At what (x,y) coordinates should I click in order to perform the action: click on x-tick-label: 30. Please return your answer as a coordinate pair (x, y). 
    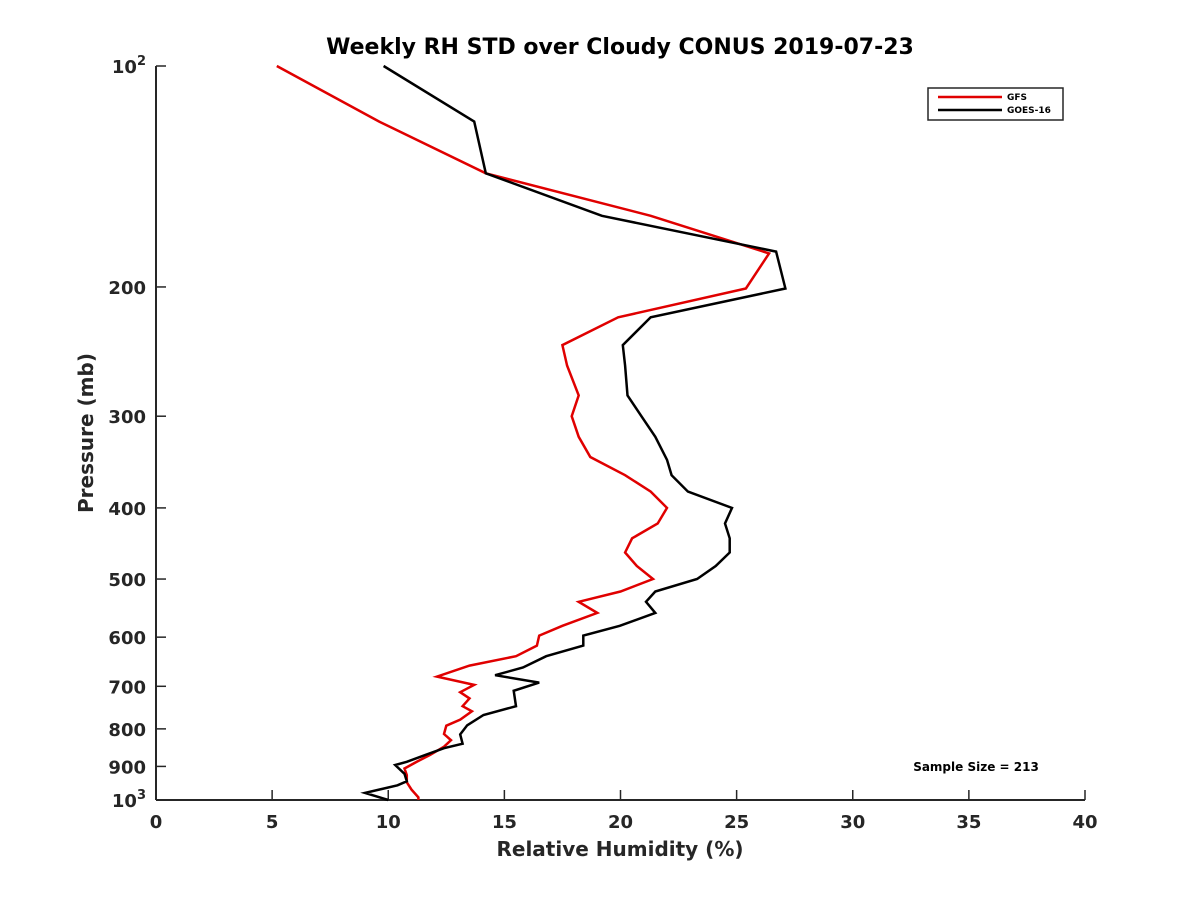
    Looking at the image, I should click on (852, 822).